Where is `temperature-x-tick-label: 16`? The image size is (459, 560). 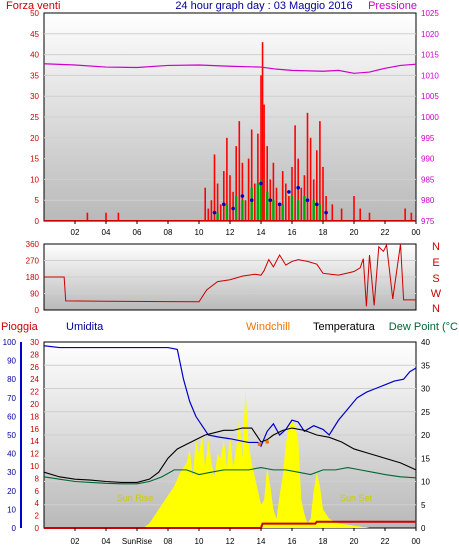
temperature-x-tick-label: 16 is located at coordinates (292, 541).